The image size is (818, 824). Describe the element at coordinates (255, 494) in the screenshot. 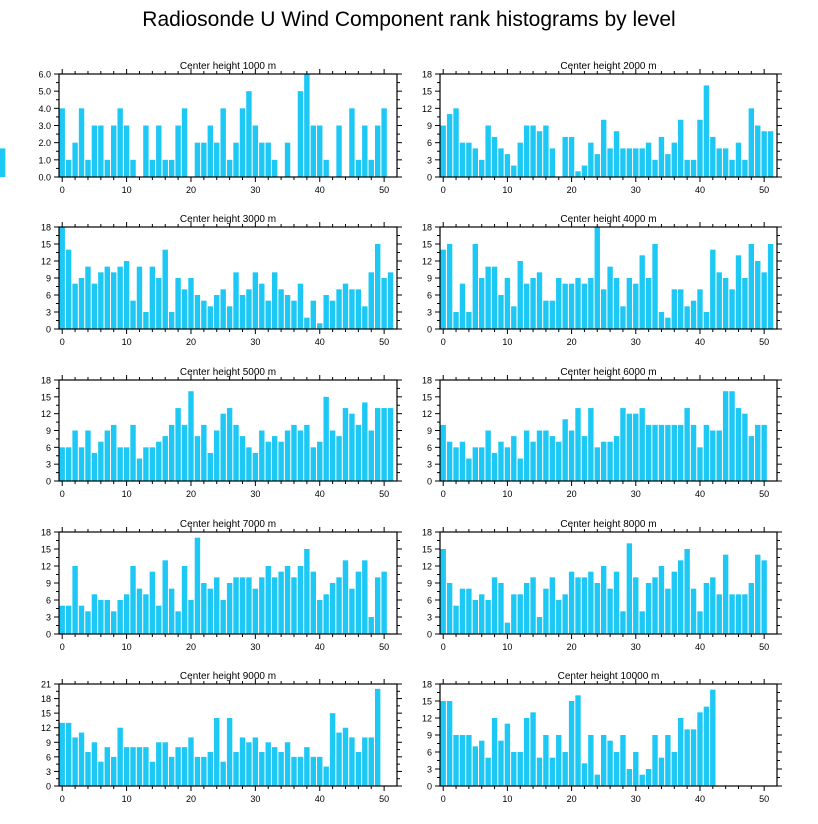

I see `x-tick-label: 30` at that location.